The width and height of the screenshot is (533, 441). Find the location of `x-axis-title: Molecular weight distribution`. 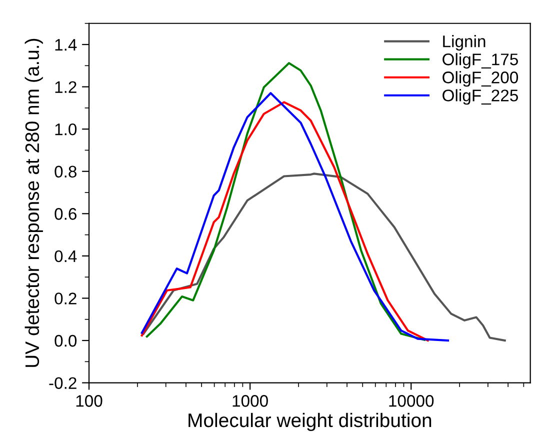

x-axis-title: Molecular weight distribution is located at coordinates (310, 422).